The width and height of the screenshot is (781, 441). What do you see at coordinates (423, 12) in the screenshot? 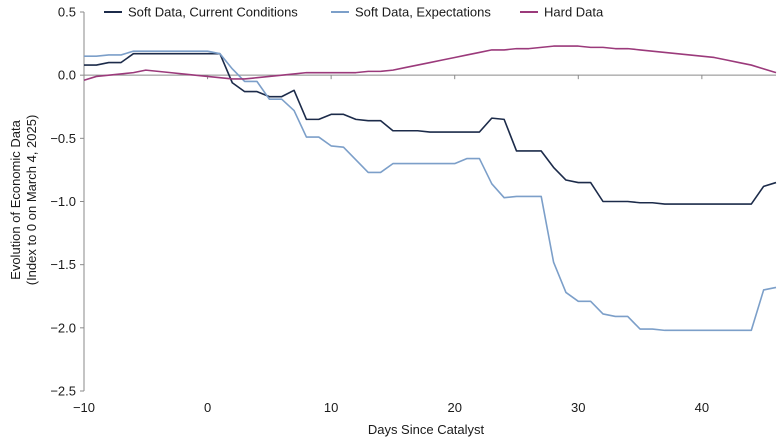
I see `legend-label-2: Soft Data, Expectations` at bounding box center [423, 12].